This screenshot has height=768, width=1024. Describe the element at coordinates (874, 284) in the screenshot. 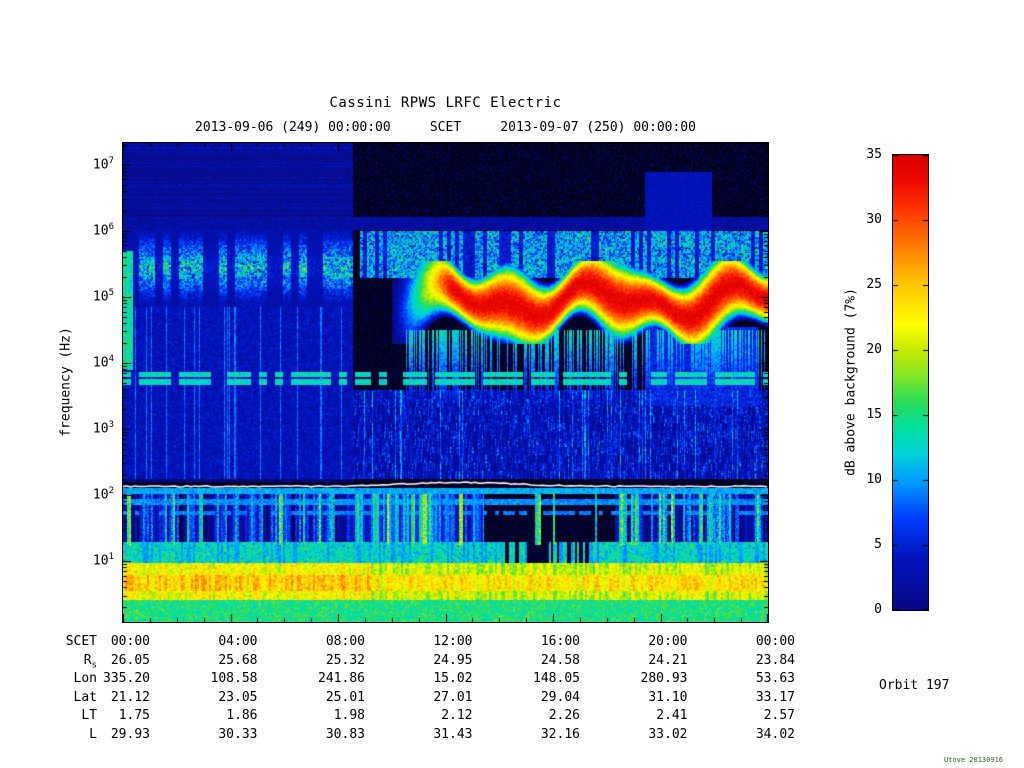

I see `colorbar-tick-label: 25` at that location.